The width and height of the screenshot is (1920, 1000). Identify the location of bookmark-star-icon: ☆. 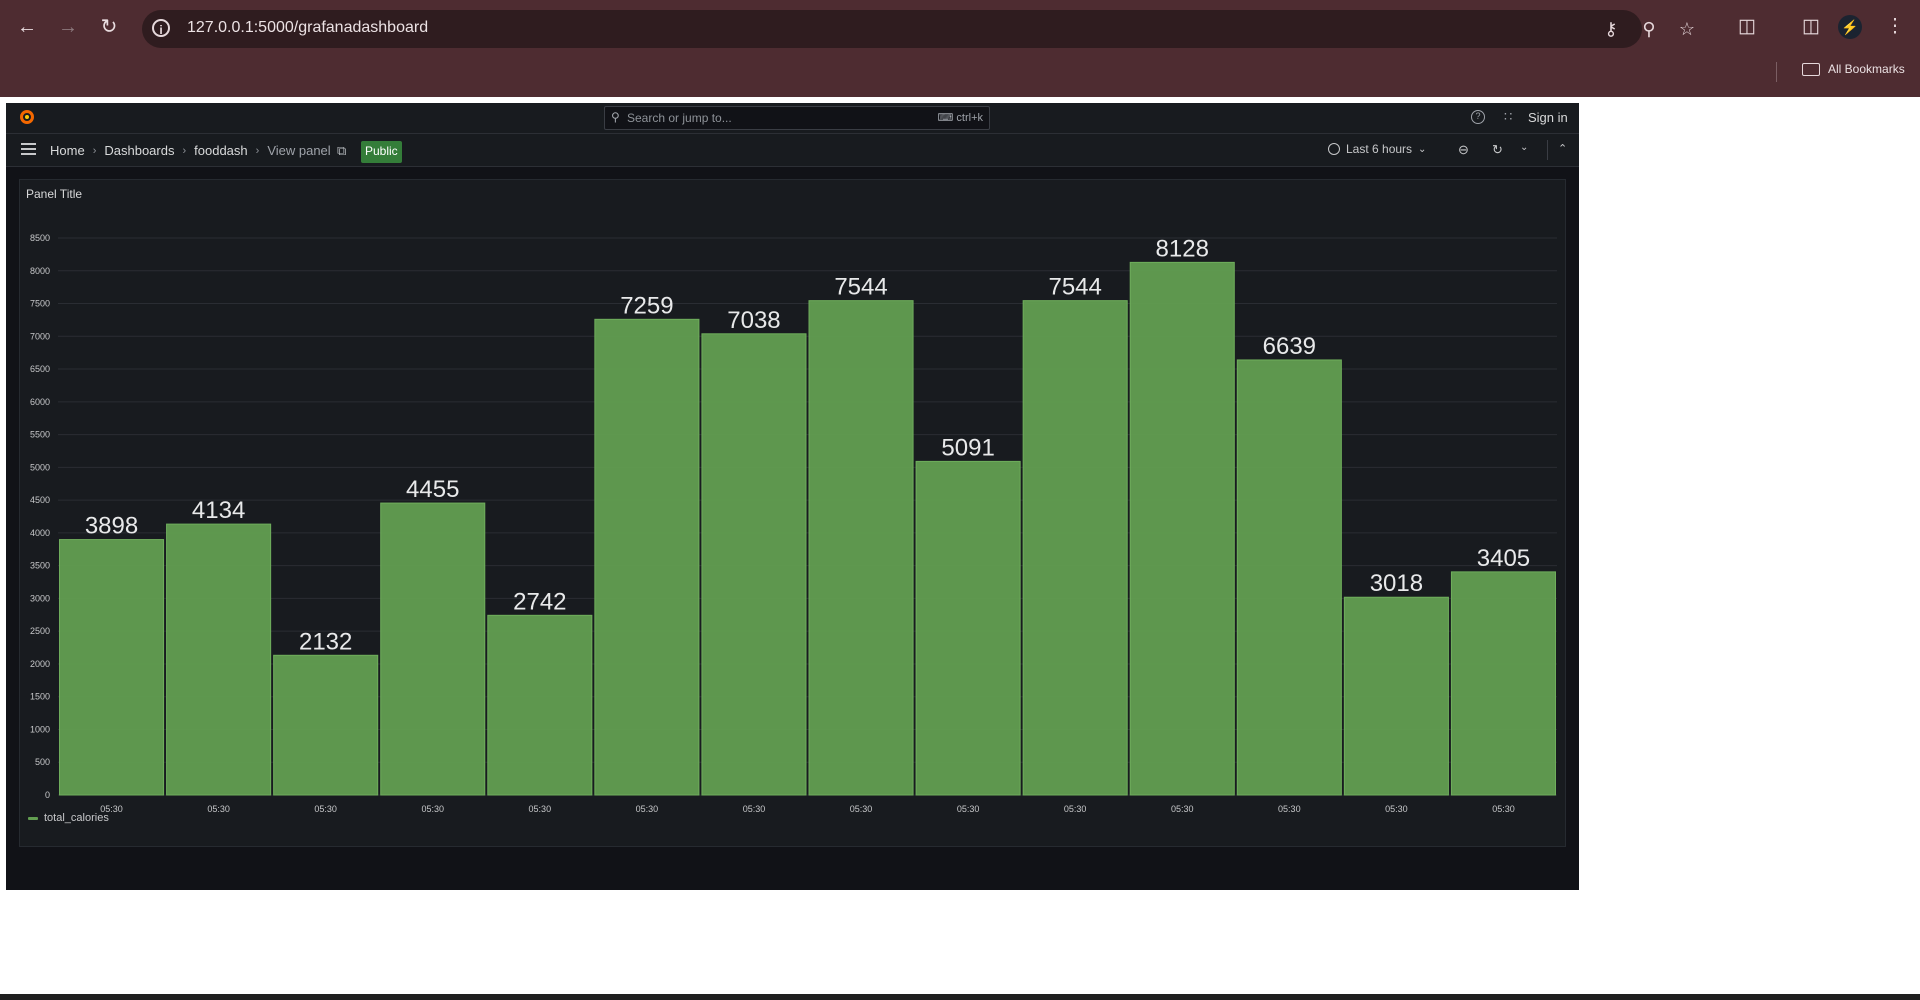
(1687, 29).